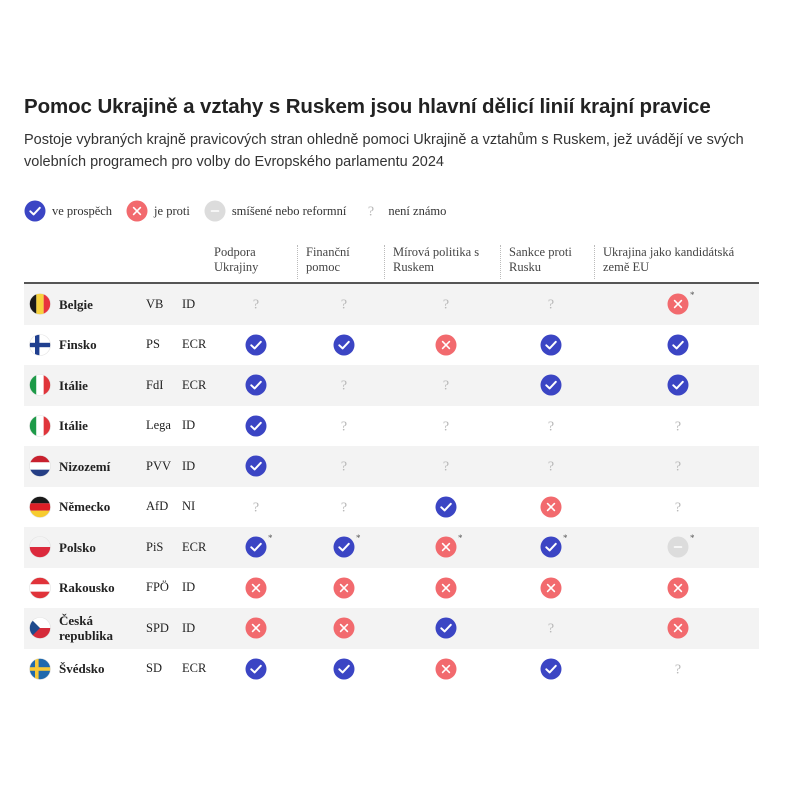 Image resolution: width=785 pixels, height=785 pixels. I want to click on legend-item-mixed: smíšené nebo reformní, so click(275, 211).